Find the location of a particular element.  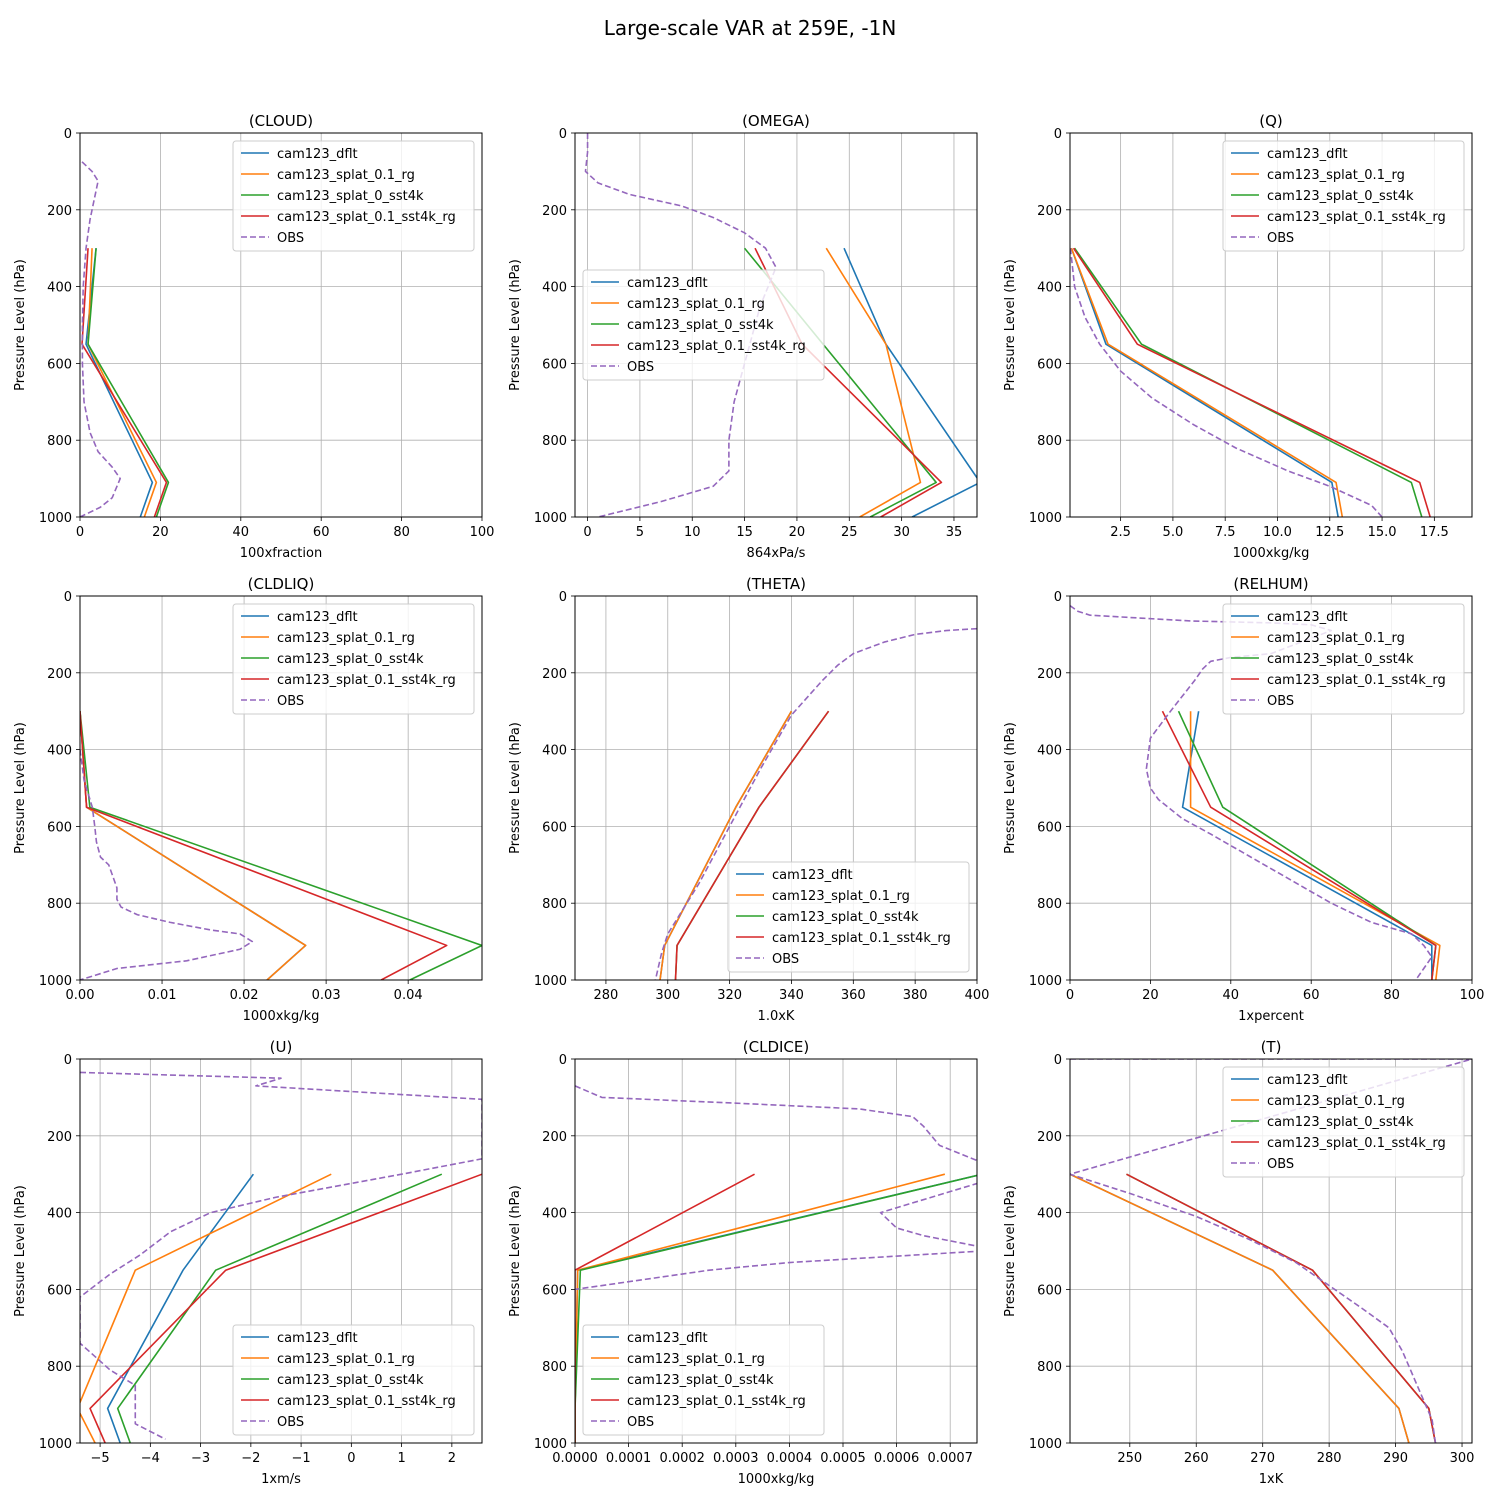

x-tick-label: 7.5 is located at coordinates (1225, 532).